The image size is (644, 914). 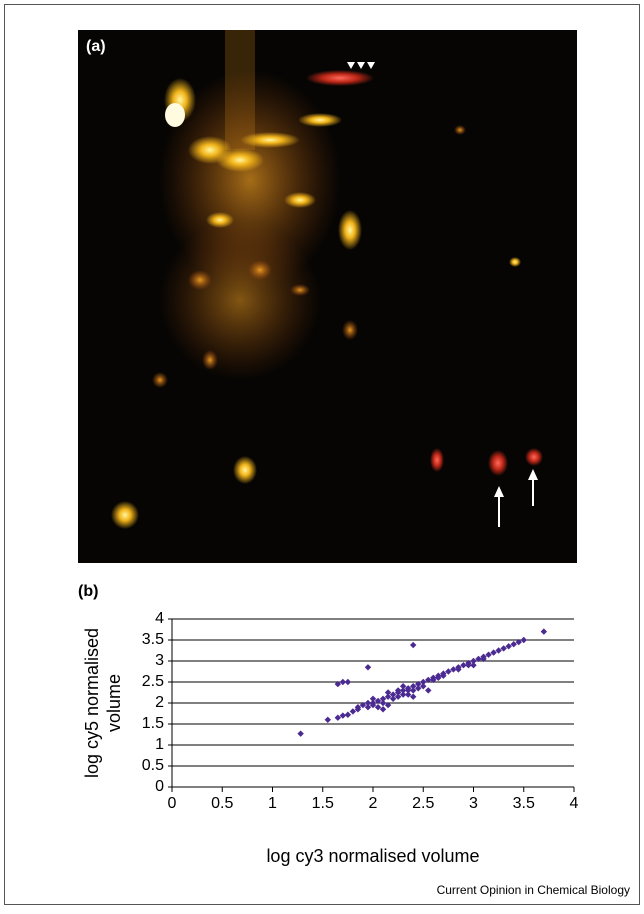 What do you see at coordinates (473, 803) in the screenshot?
I see `x-tick-label: 3` at bounding box center [473, 803].